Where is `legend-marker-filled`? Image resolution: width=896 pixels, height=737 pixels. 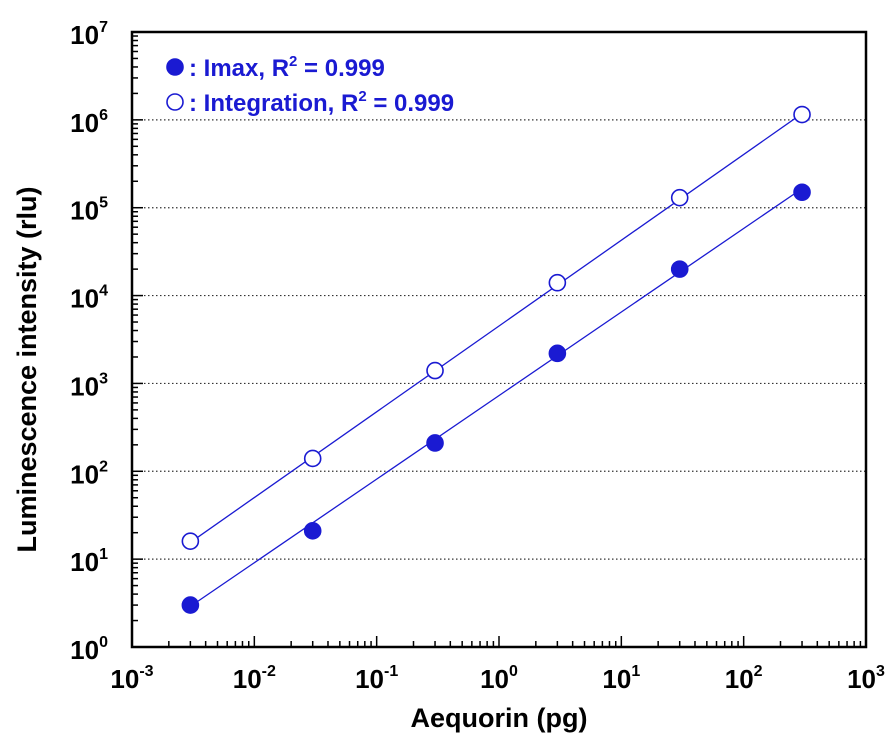
legend-marker-filled is located at coordinates (175, 67).